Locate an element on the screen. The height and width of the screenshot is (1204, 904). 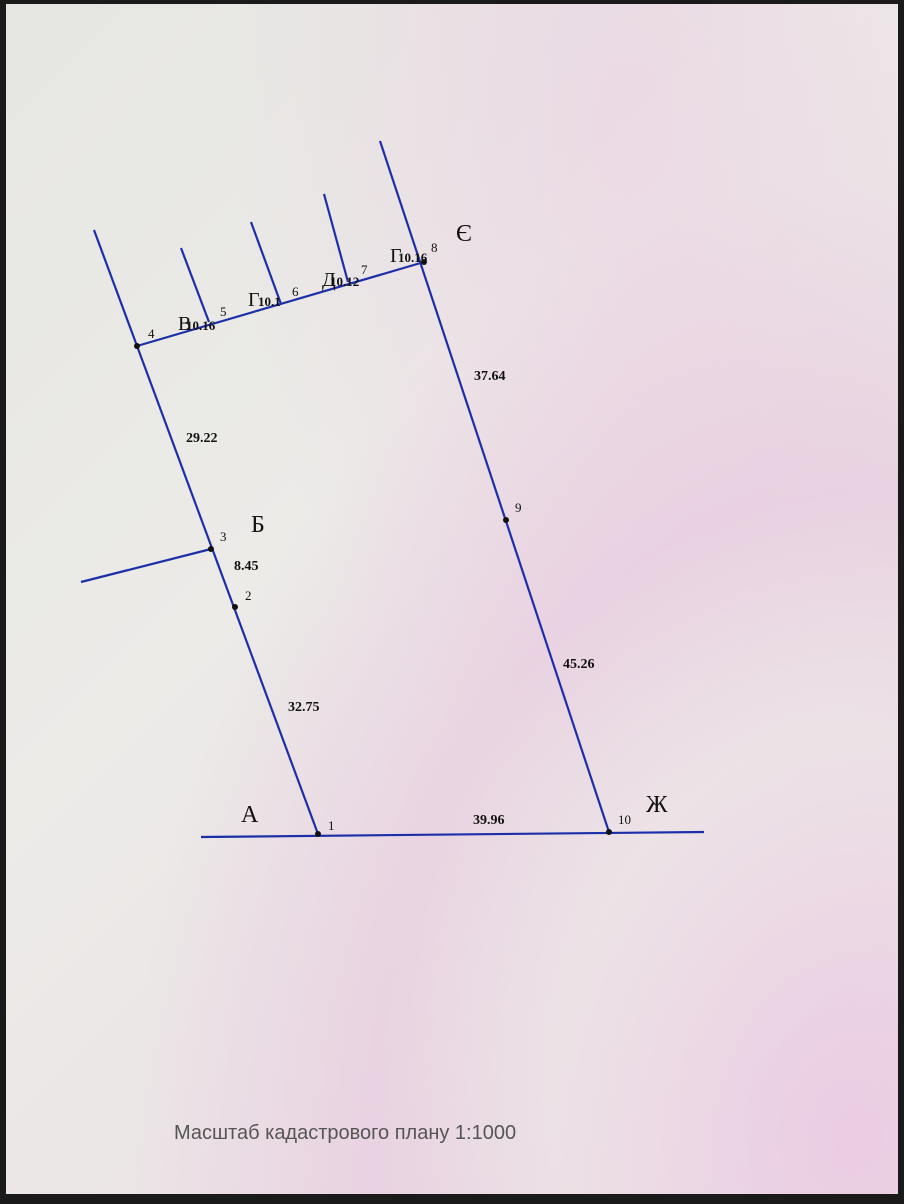
distance-9-8: 37.64 is located at coordinates (490, 376).